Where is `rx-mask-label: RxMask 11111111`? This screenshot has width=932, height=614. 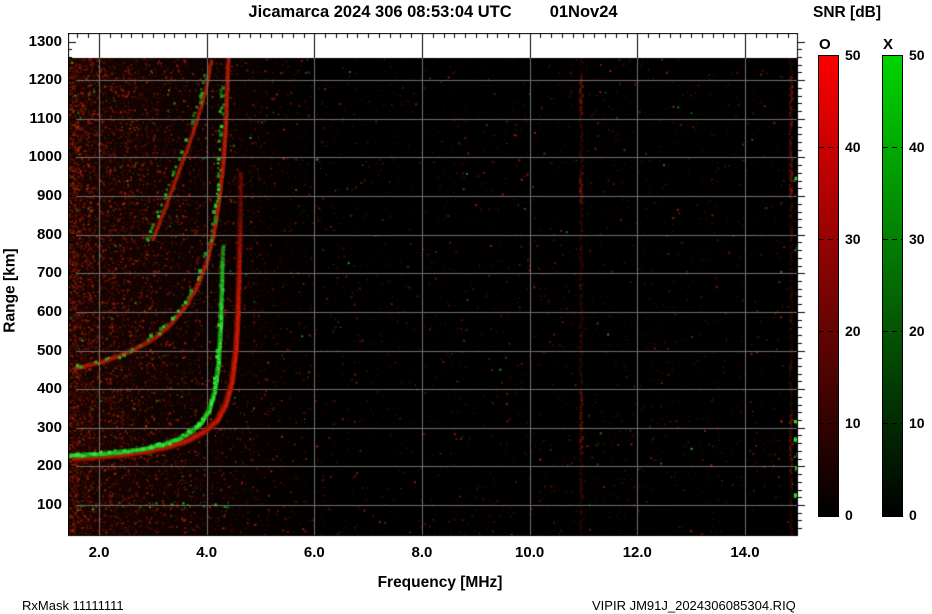 rx-mask-label: RxMask 11111111 is located at coordinates (73, 605).